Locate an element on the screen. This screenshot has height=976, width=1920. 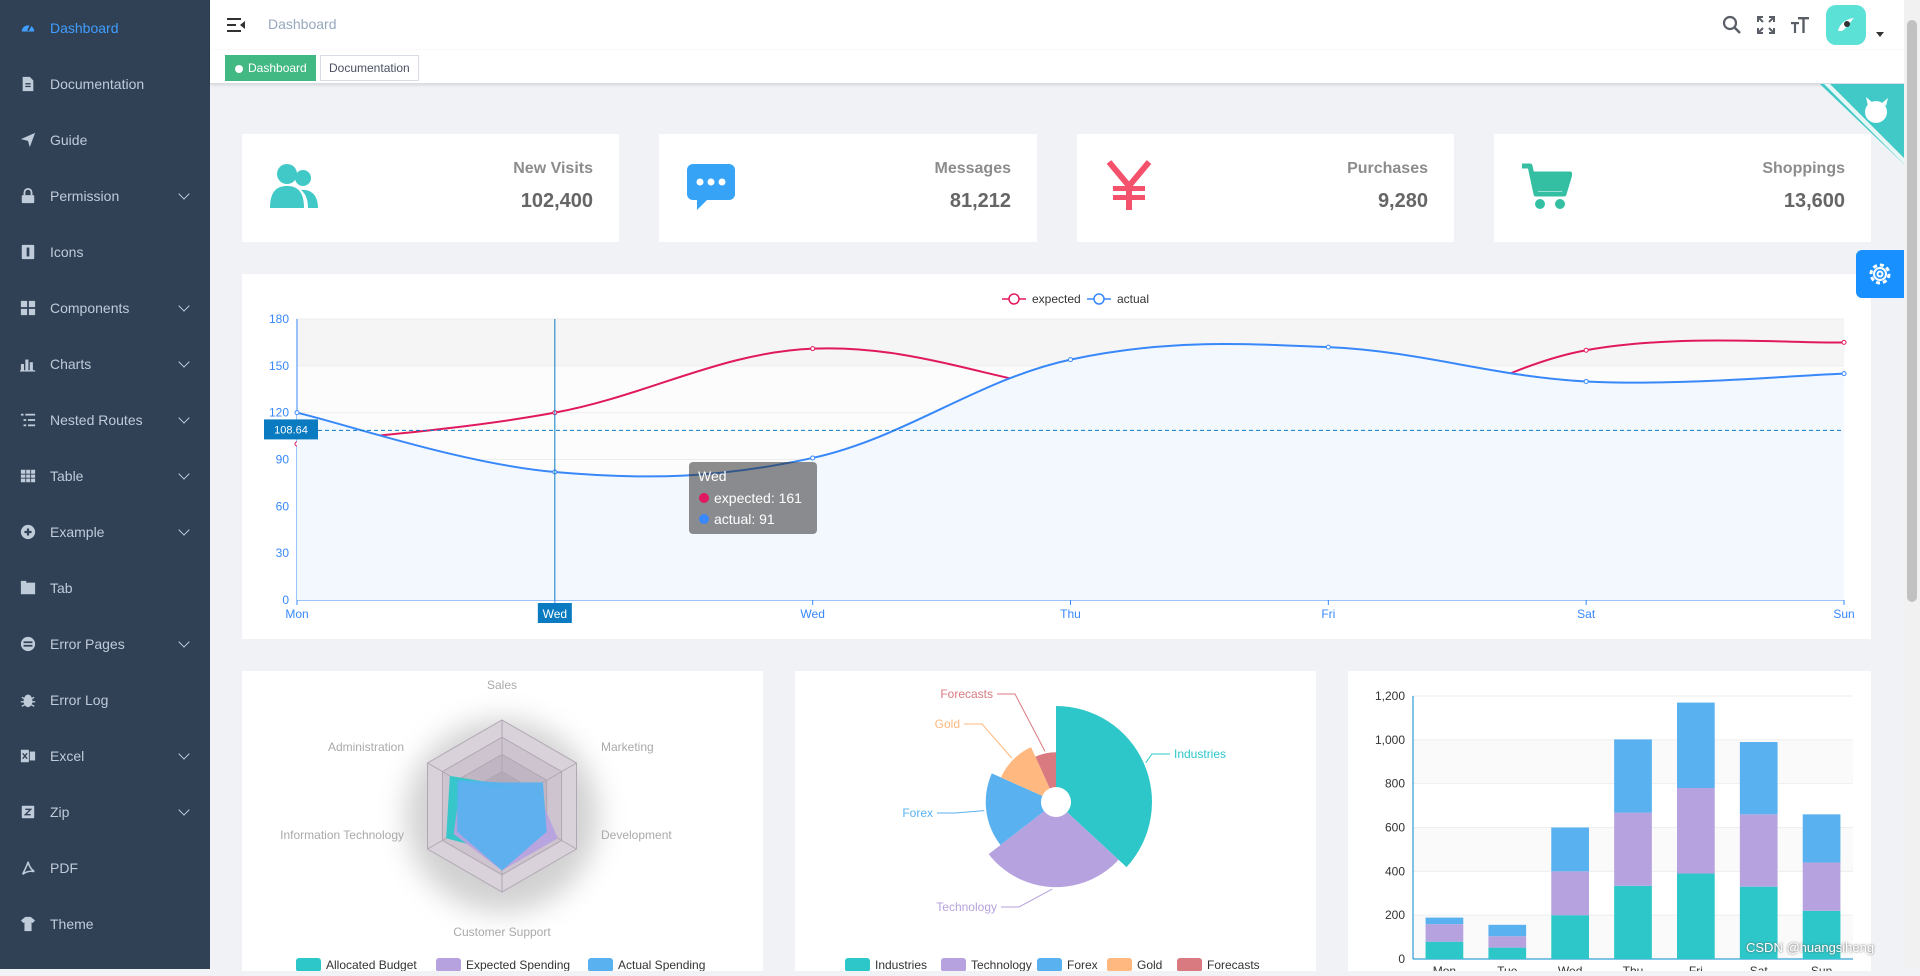
legend-marker is located at coordinates (1014, 299).